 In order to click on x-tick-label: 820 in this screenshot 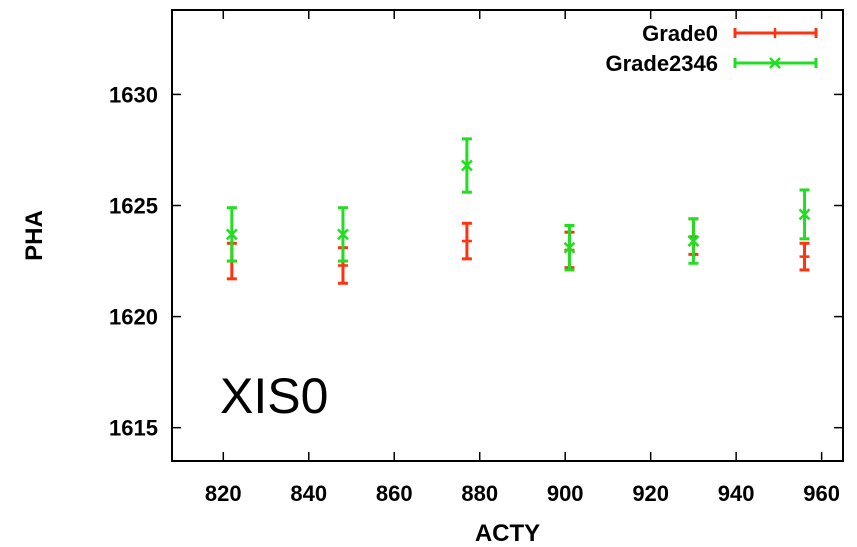, I will do `click(223, 493)`.